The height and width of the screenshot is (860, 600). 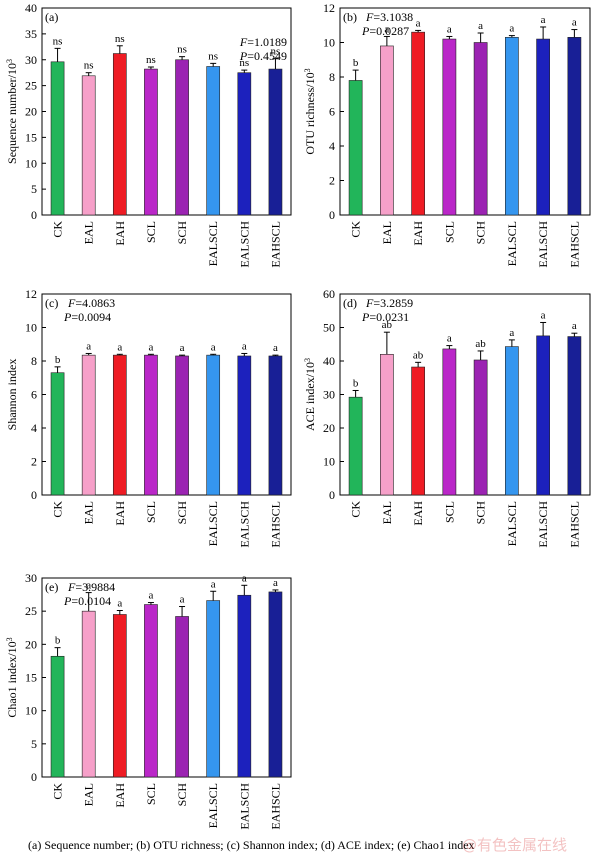 What do you see at coordinates (276, 52) in the screenshot?
I see `significance-label: ns` at bounding box center [276, 52].